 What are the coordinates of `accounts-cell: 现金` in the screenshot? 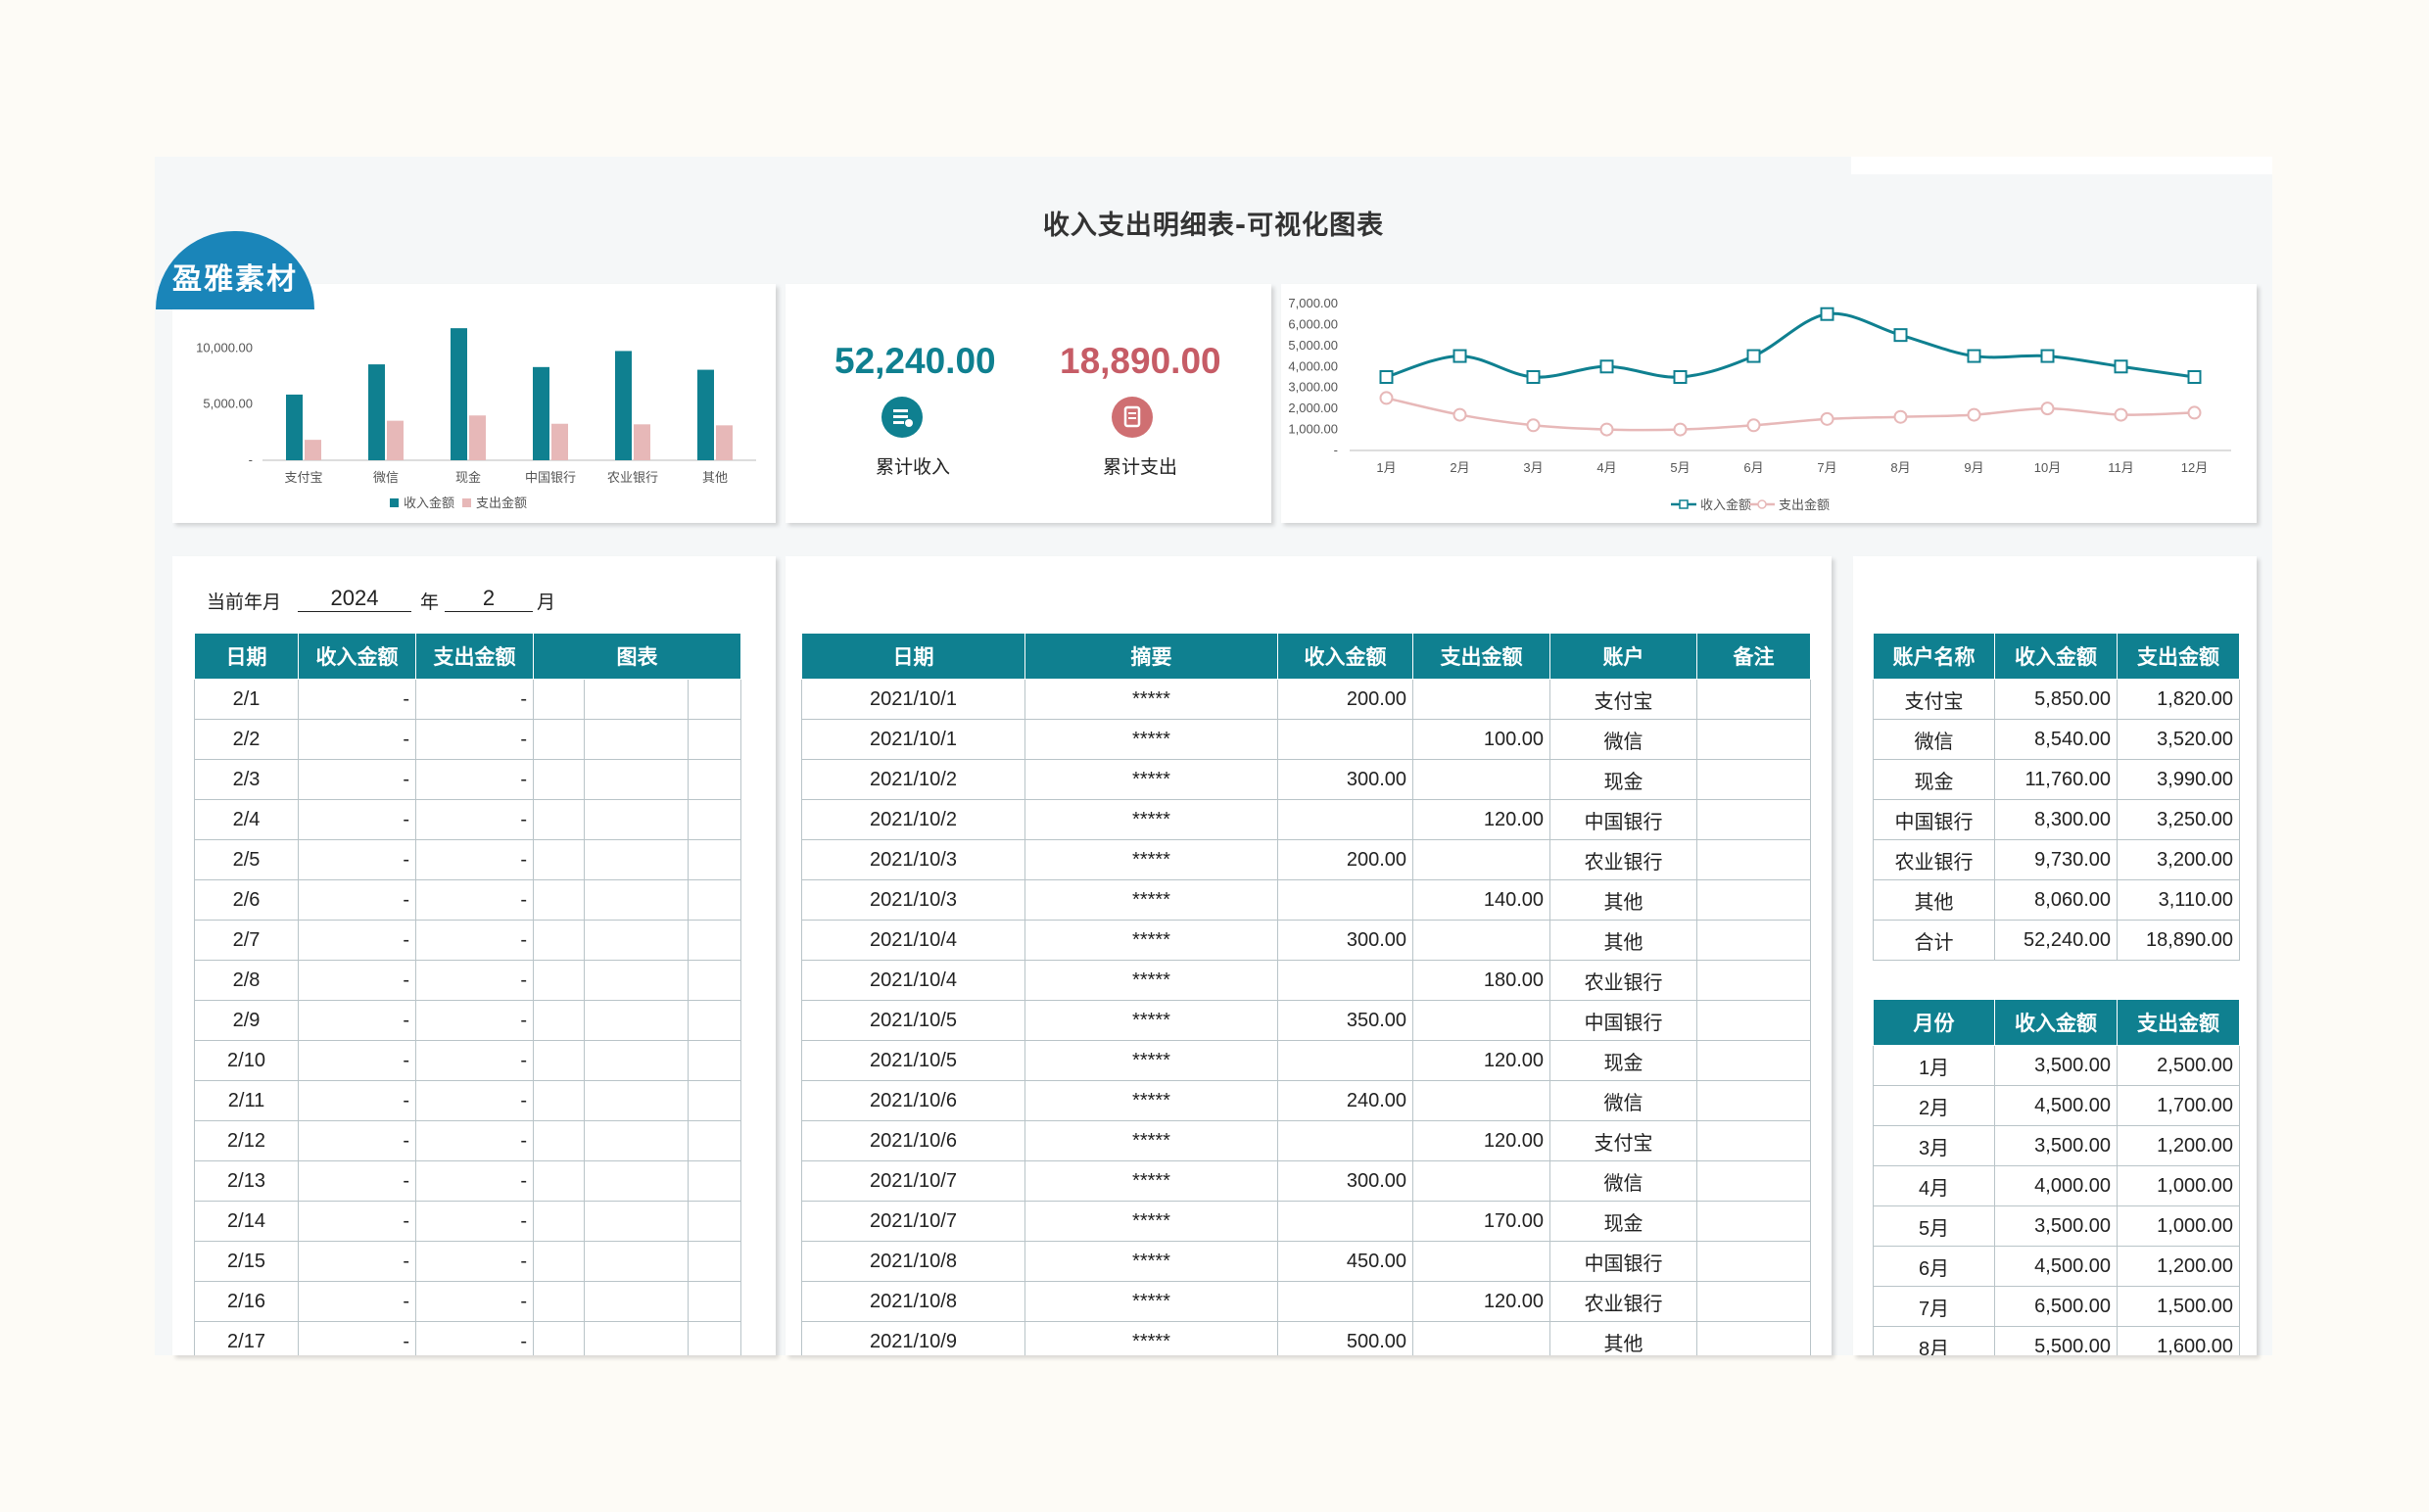 It's located at (1934, 780).